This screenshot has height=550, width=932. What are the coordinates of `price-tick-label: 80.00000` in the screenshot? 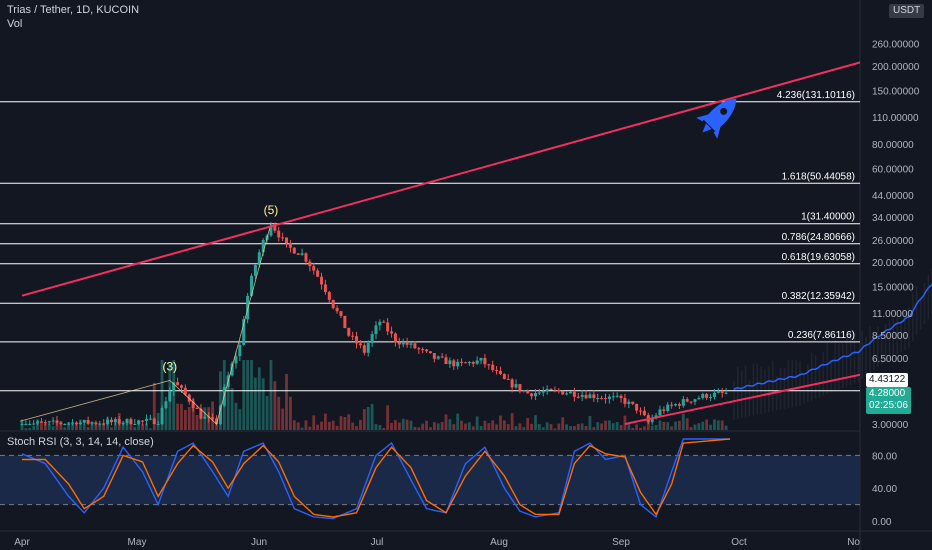 It's located at (893, 145).